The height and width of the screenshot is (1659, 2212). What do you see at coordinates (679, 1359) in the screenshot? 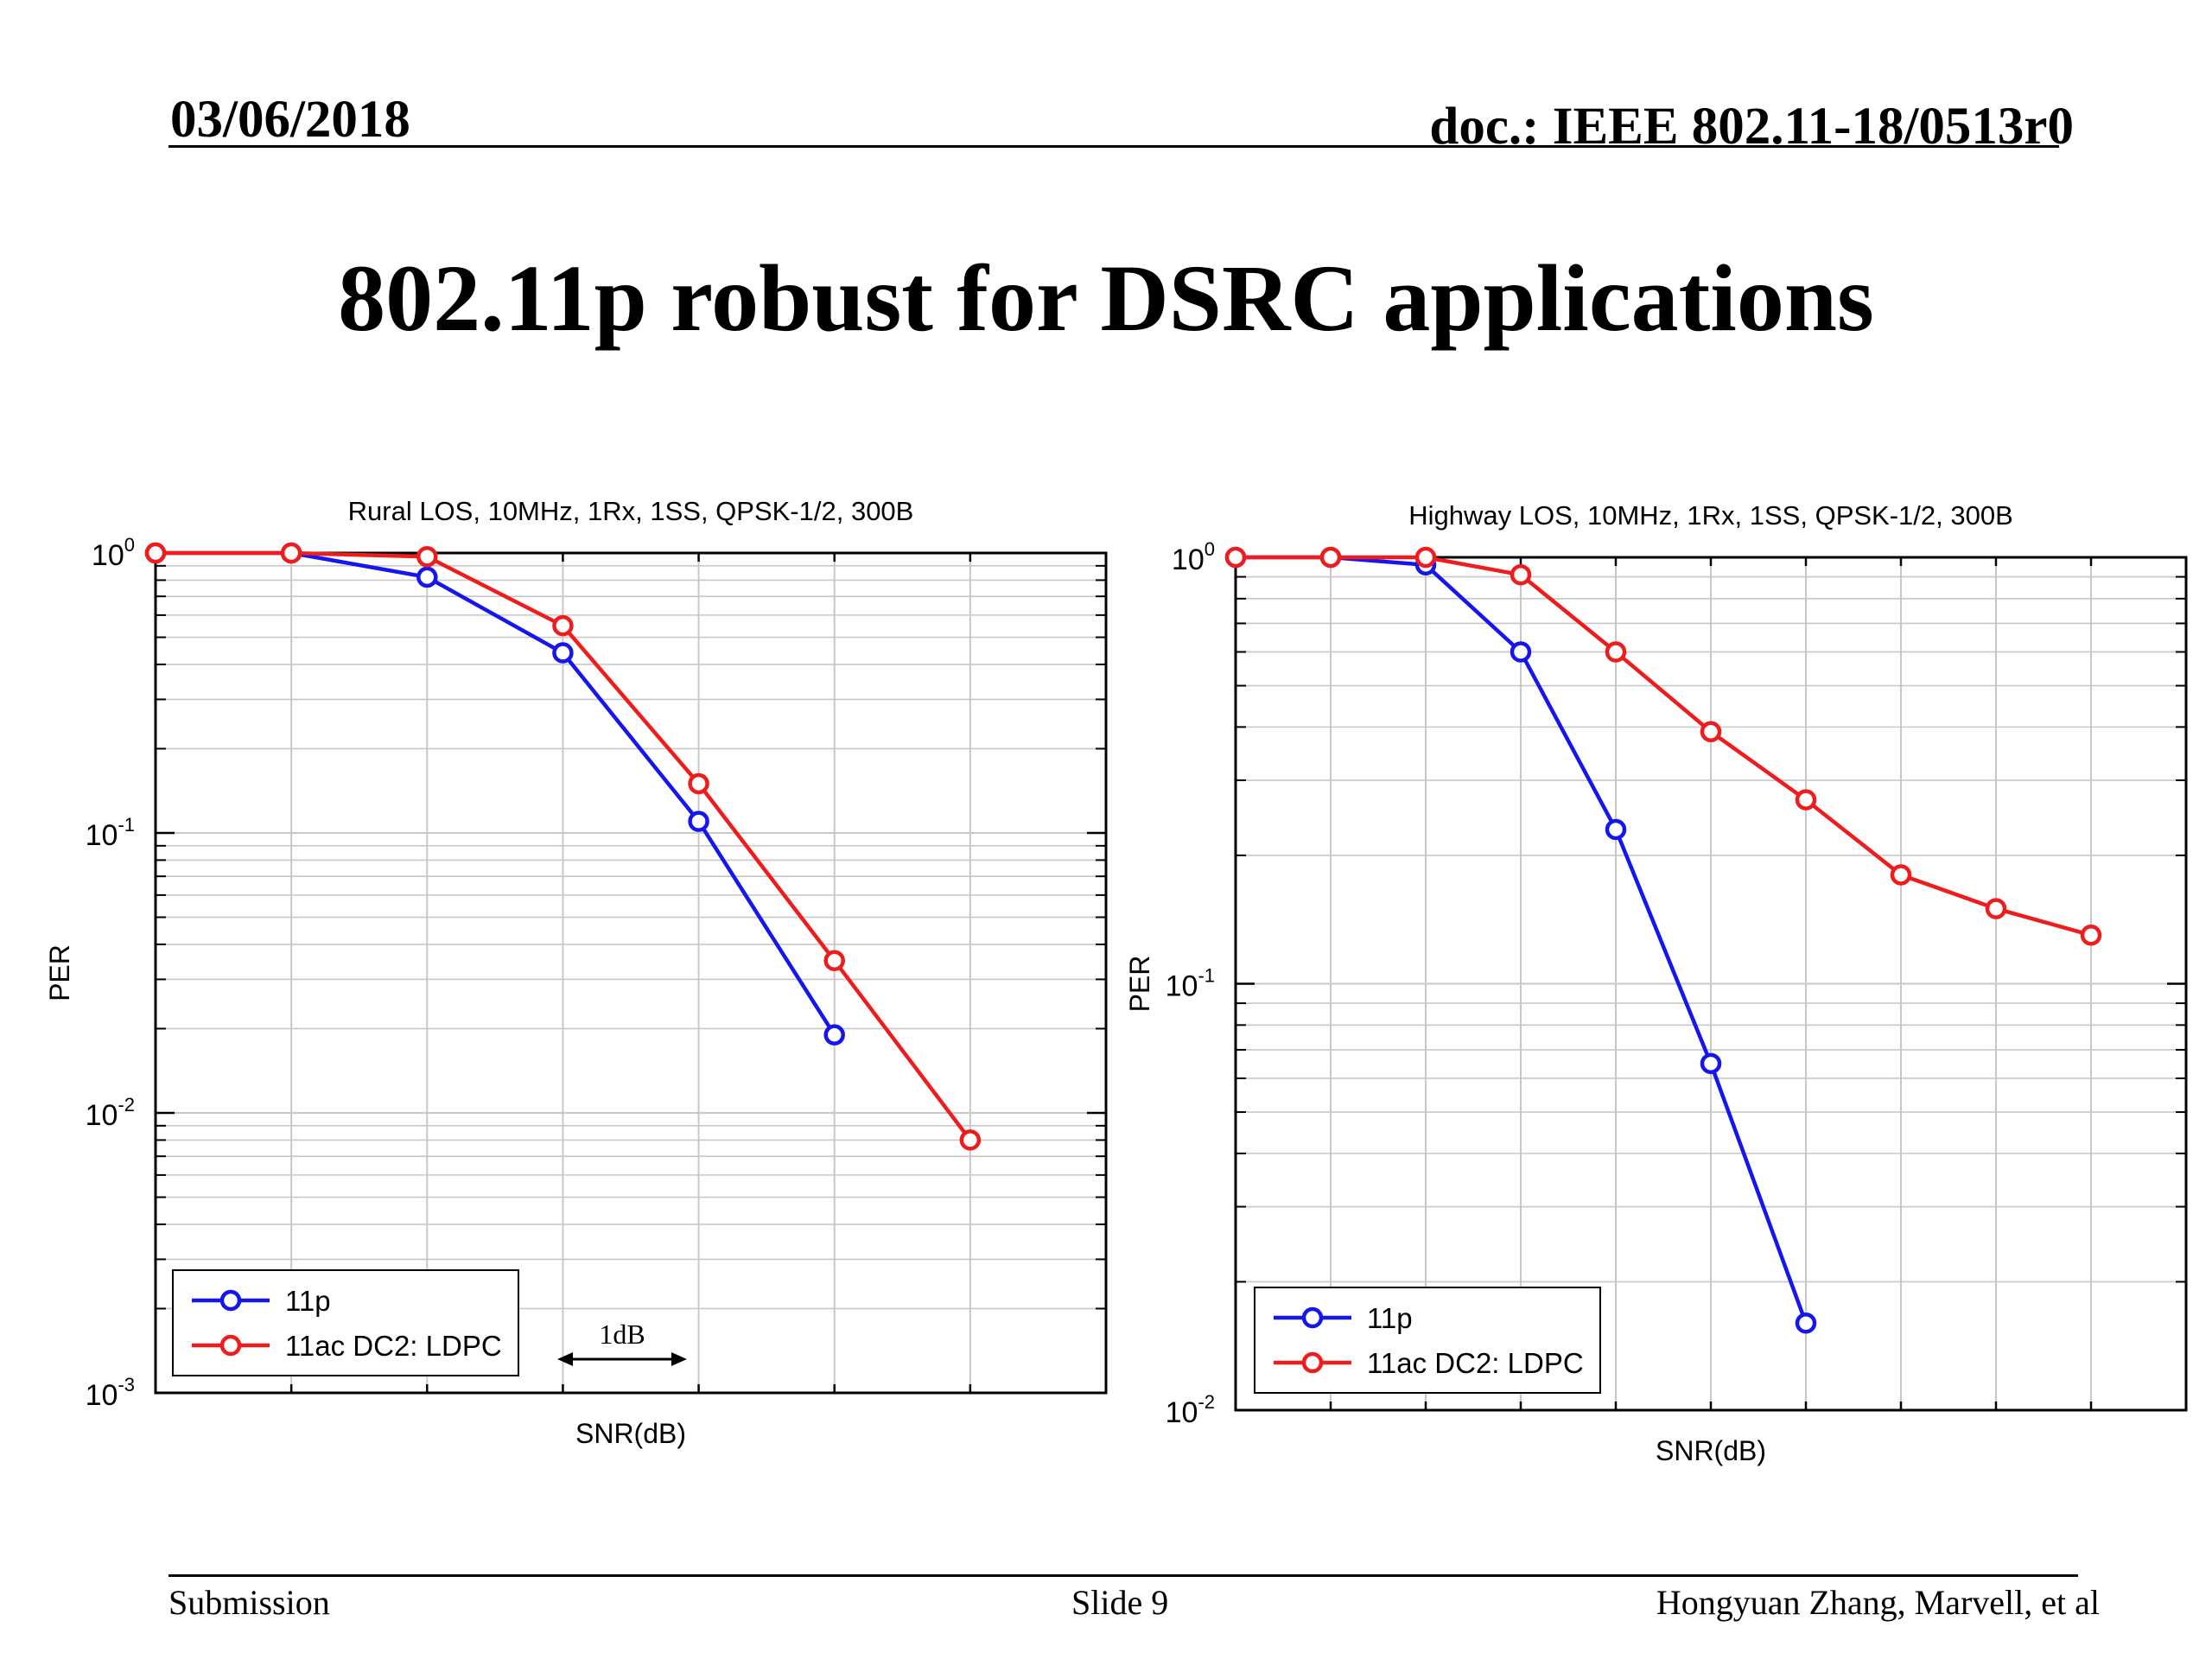
I see `chart1-annotation-arrowhead-right` at bounding box center [679, 1359].